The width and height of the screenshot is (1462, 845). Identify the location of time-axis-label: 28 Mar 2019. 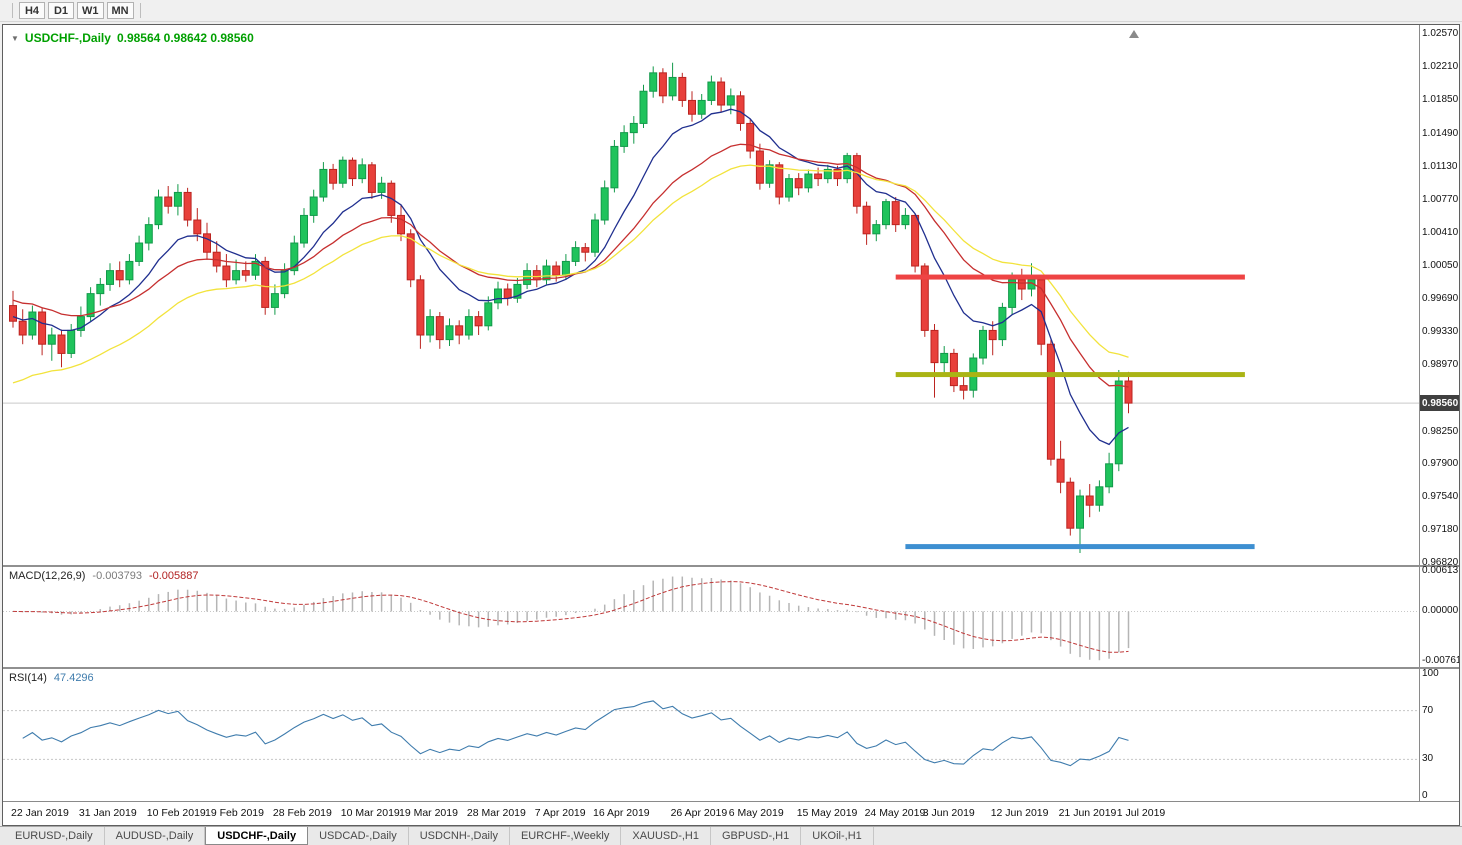
(496, 813).